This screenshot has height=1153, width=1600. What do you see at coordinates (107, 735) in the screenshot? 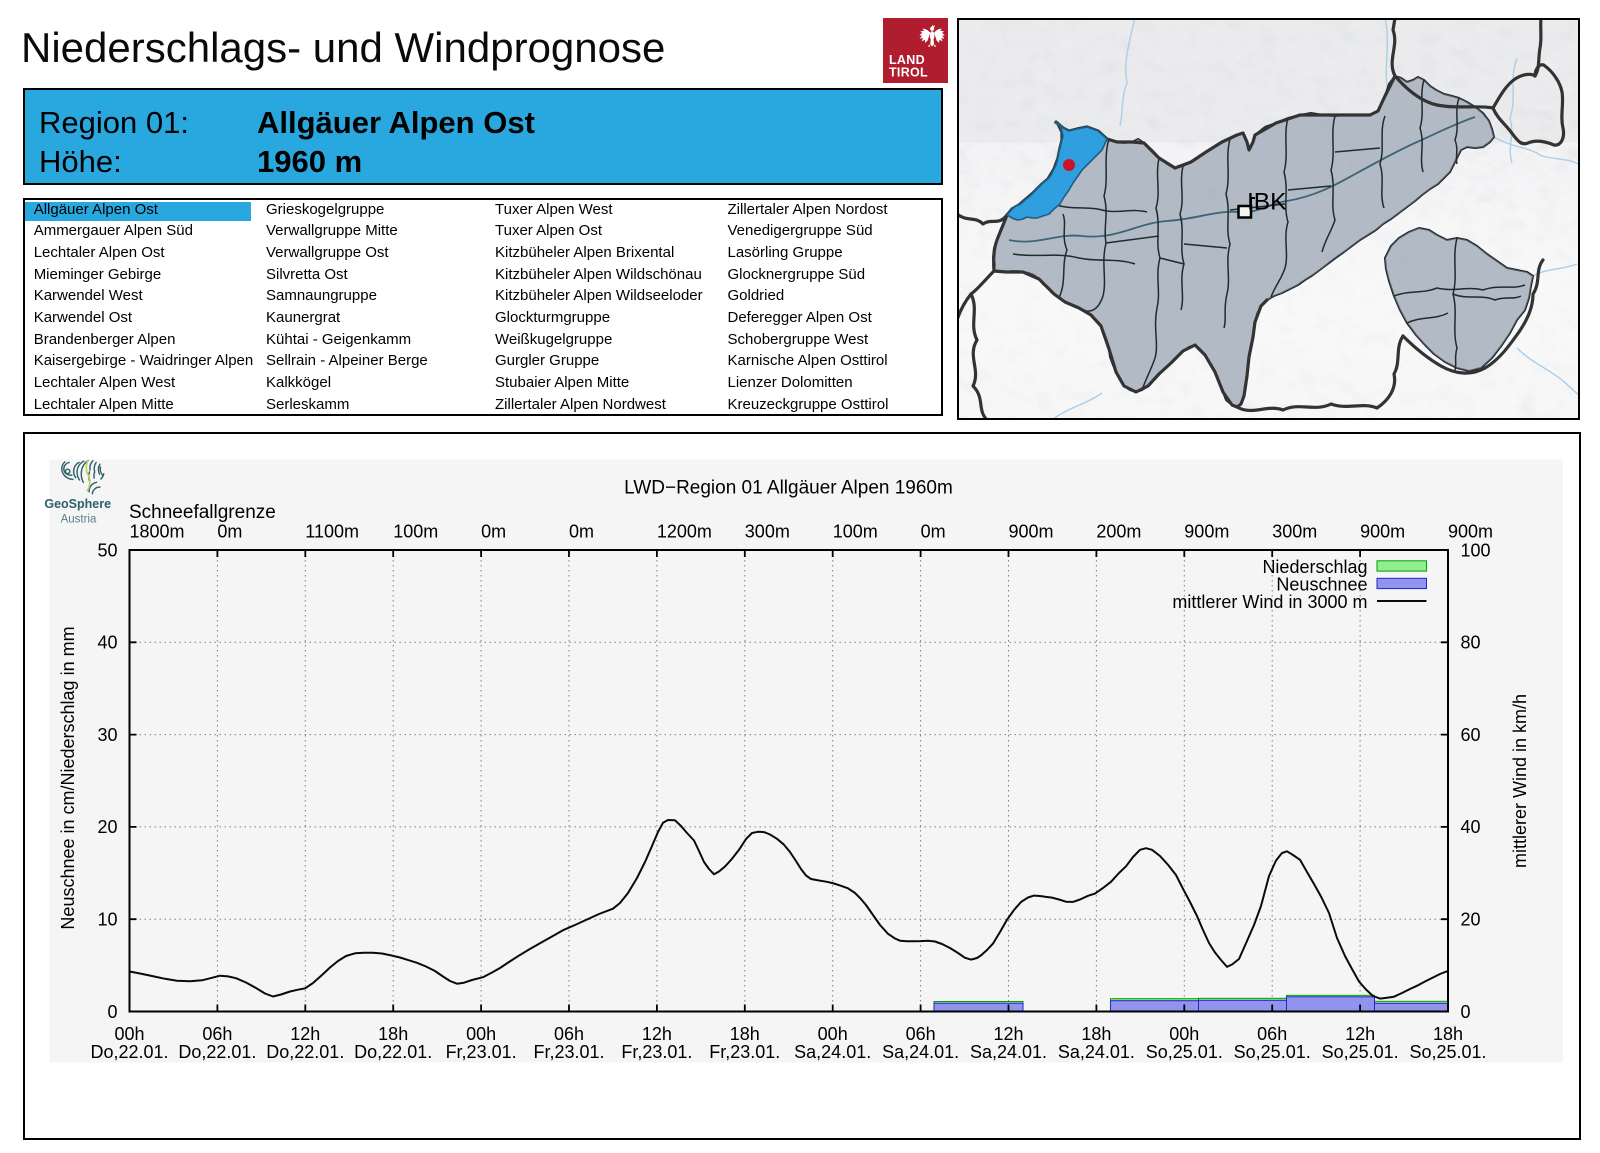
I see `svg-text: 30` at bounding box center [107, 735].